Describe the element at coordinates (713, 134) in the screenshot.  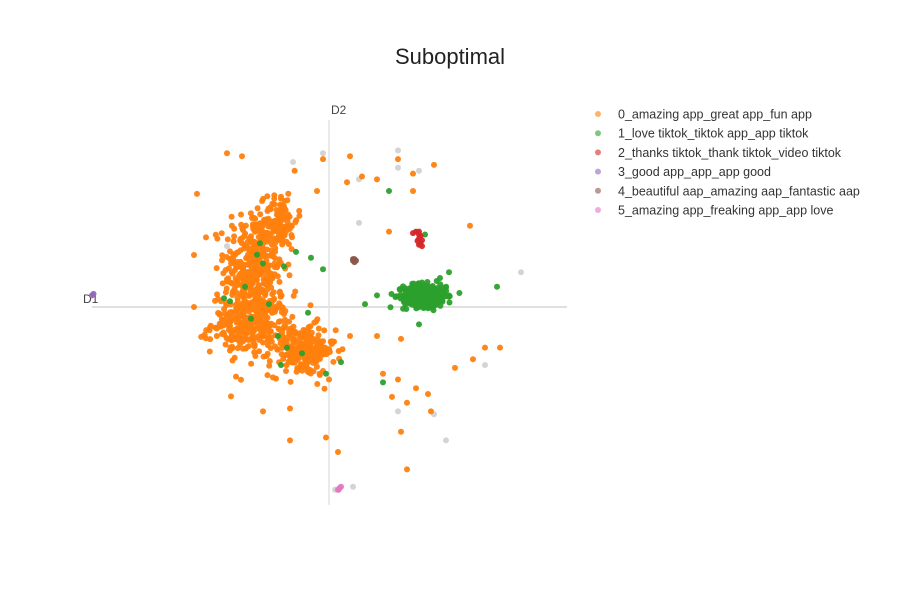
I see `legend-entry: 1_love tiktok_tiktok app_app tiktok` at that location.